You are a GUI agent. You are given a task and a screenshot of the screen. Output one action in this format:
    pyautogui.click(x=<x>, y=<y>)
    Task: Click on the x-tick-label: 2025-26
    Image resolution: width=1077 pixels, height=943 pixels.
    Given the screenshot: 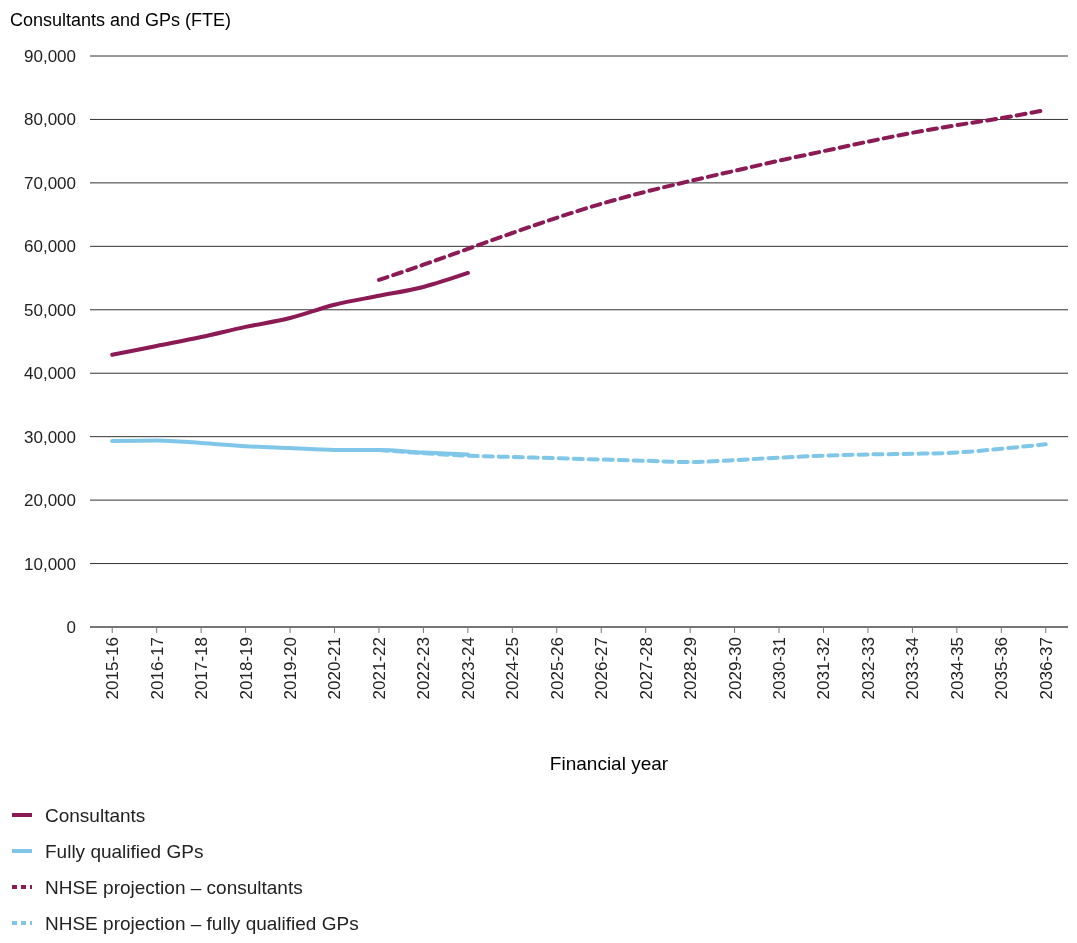 What is the action you would take?
    pyautogui.click(x=557, y=668)
    